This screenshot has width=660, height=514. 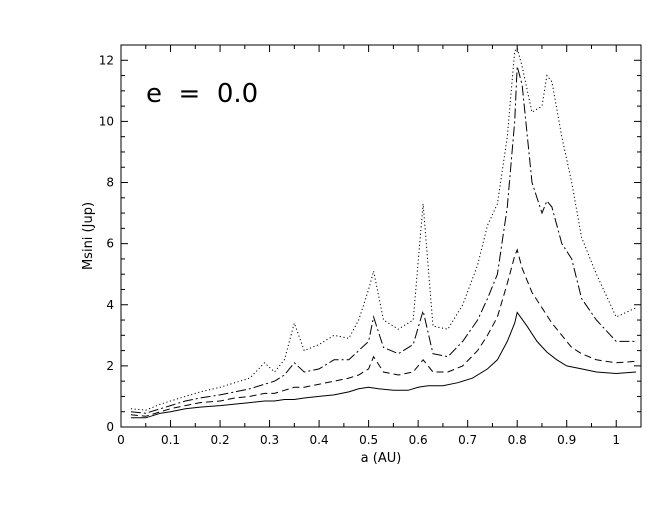 I want to click on x-tick-label: 0.1, so click(x=170, y=440).